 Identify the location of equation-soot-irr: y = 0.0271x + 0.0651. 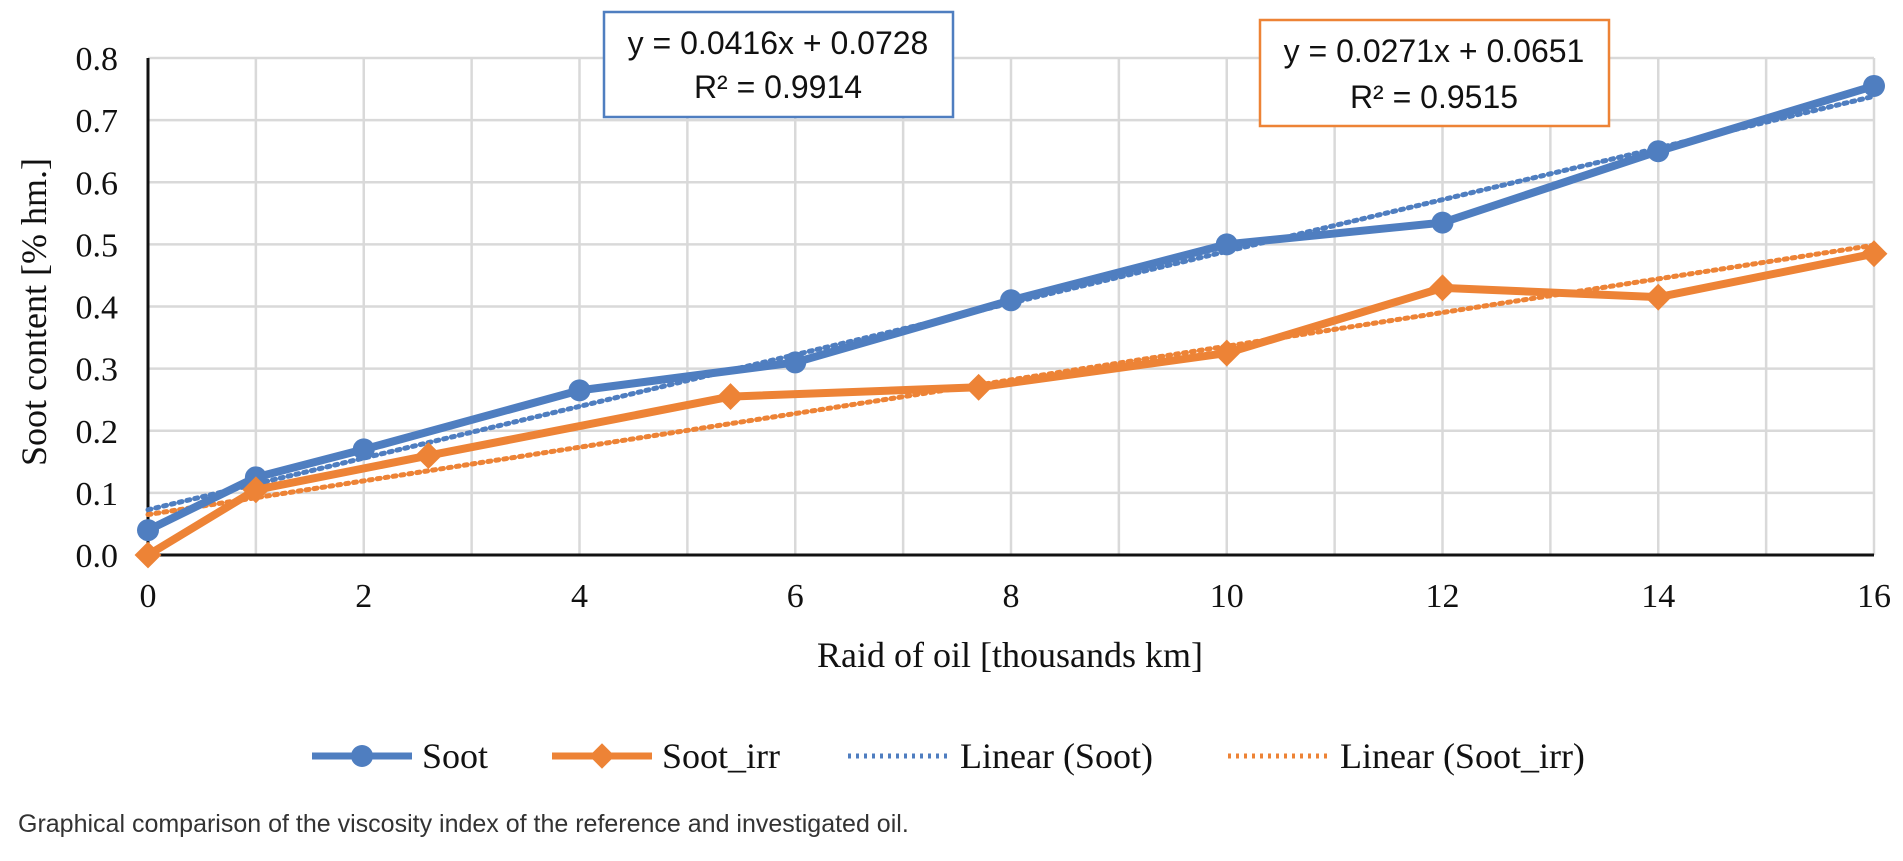
(1434, 51).